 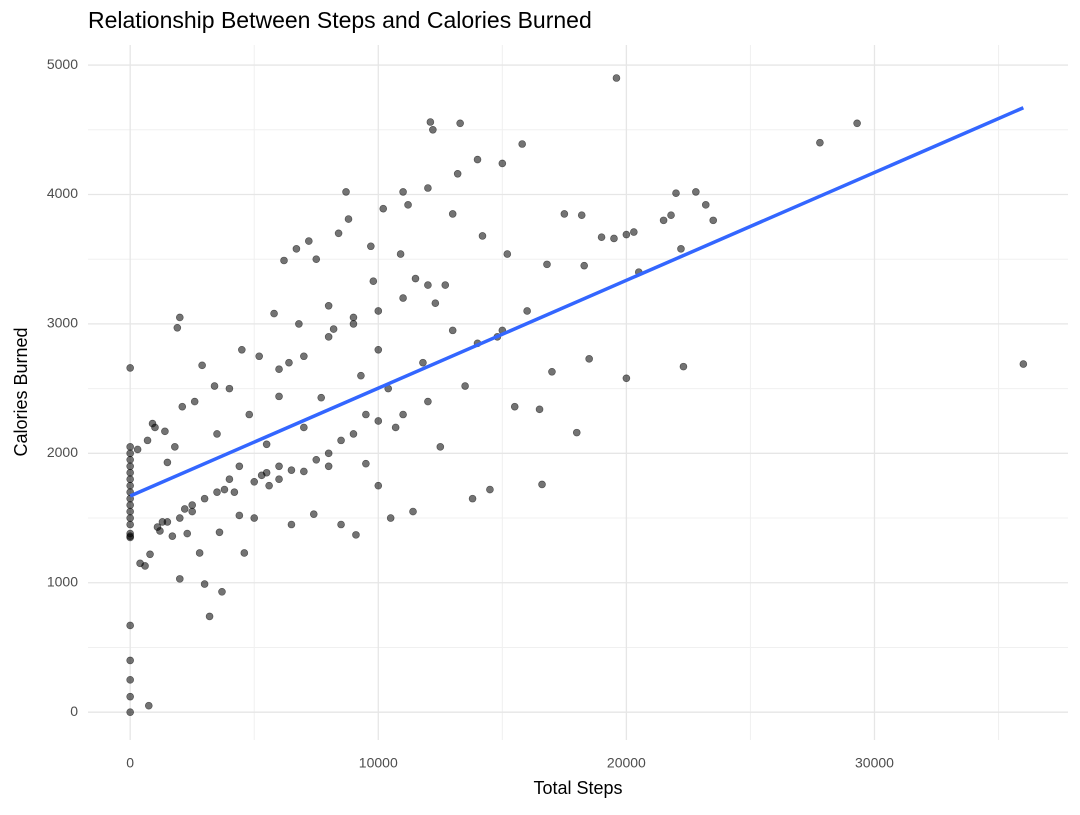 I want to click on y-tick-label: 4000, so click(x=62, y=193).